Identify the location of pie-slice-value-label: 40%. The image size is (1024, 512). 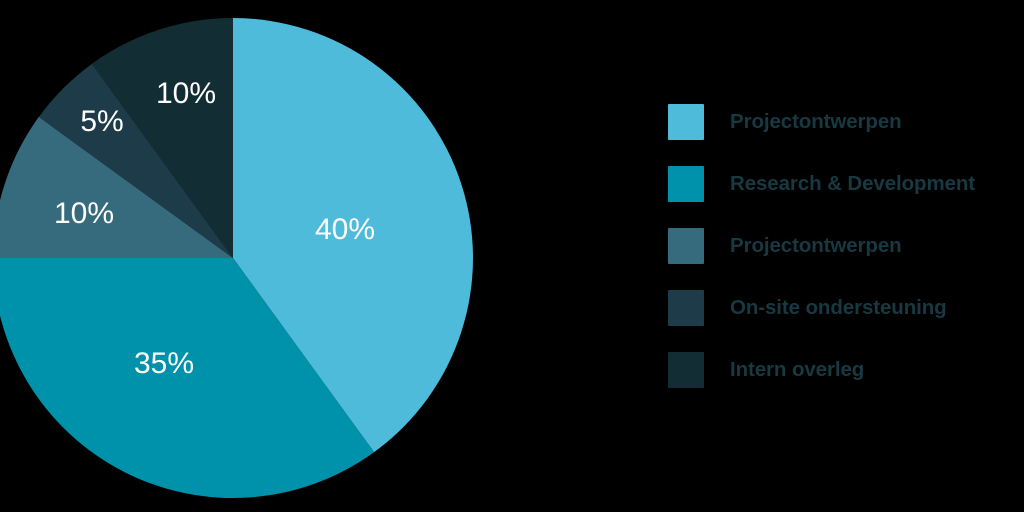
(345, 229).